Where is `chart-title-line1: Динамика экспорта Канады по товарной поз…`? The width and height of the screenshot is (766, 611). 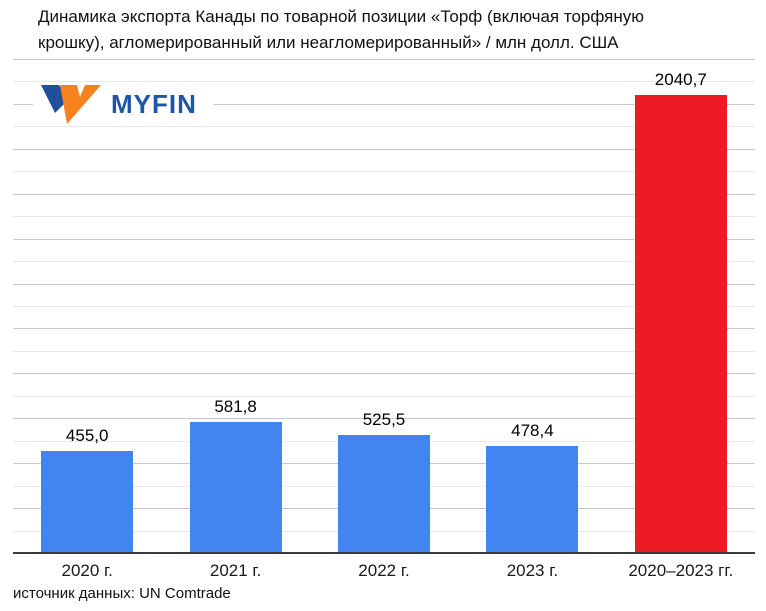 chart-title-line1: Динамика экспорта Канады по товарной поз… is located at coordinates (341, 16).